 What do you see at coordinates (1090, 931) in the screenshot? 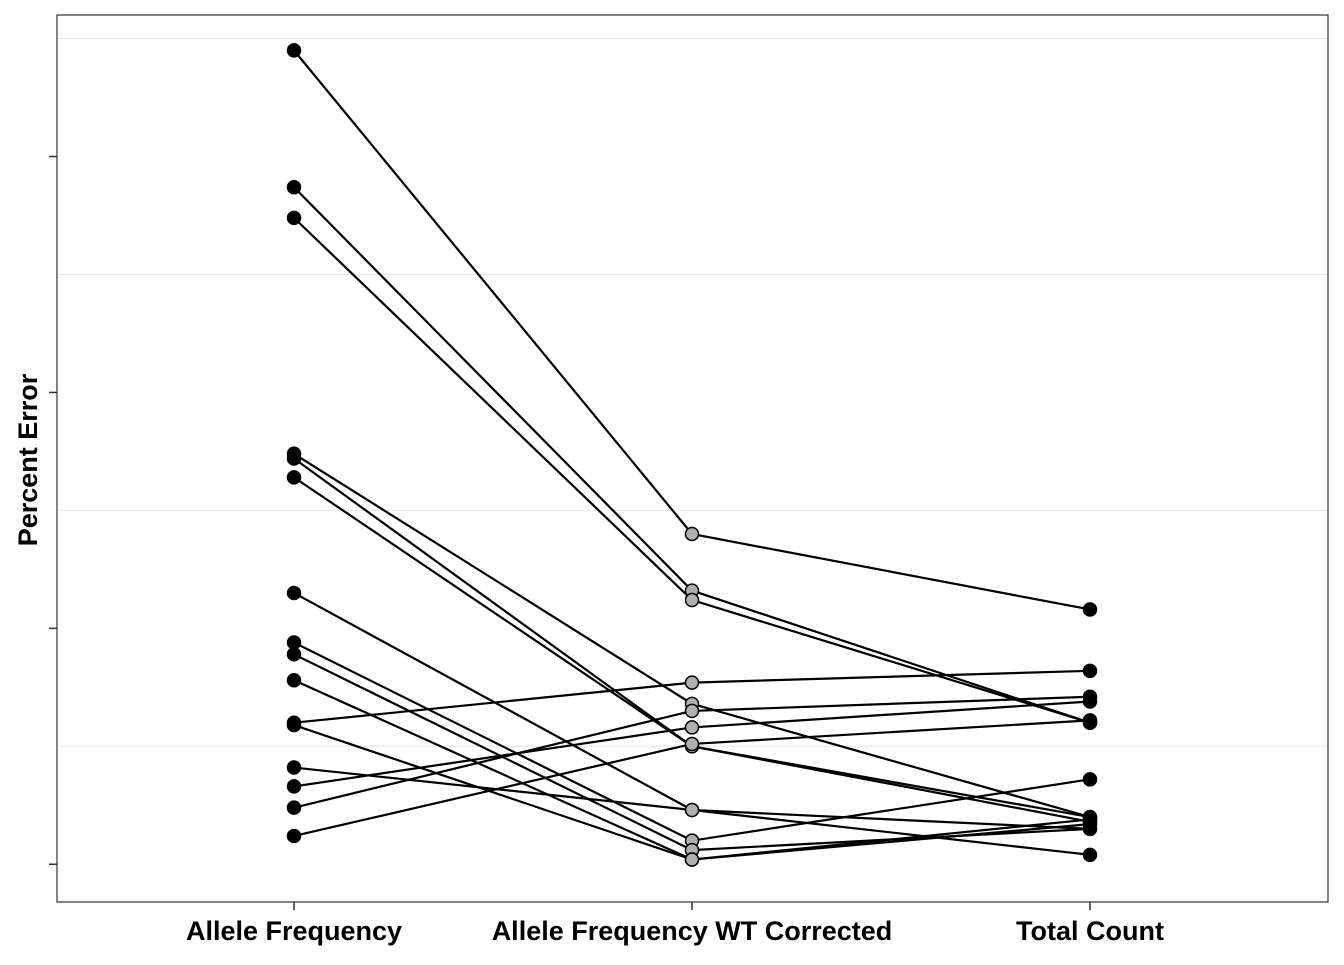
I see `x-tick-label: Total Count` at bounding box center [1090, 931].